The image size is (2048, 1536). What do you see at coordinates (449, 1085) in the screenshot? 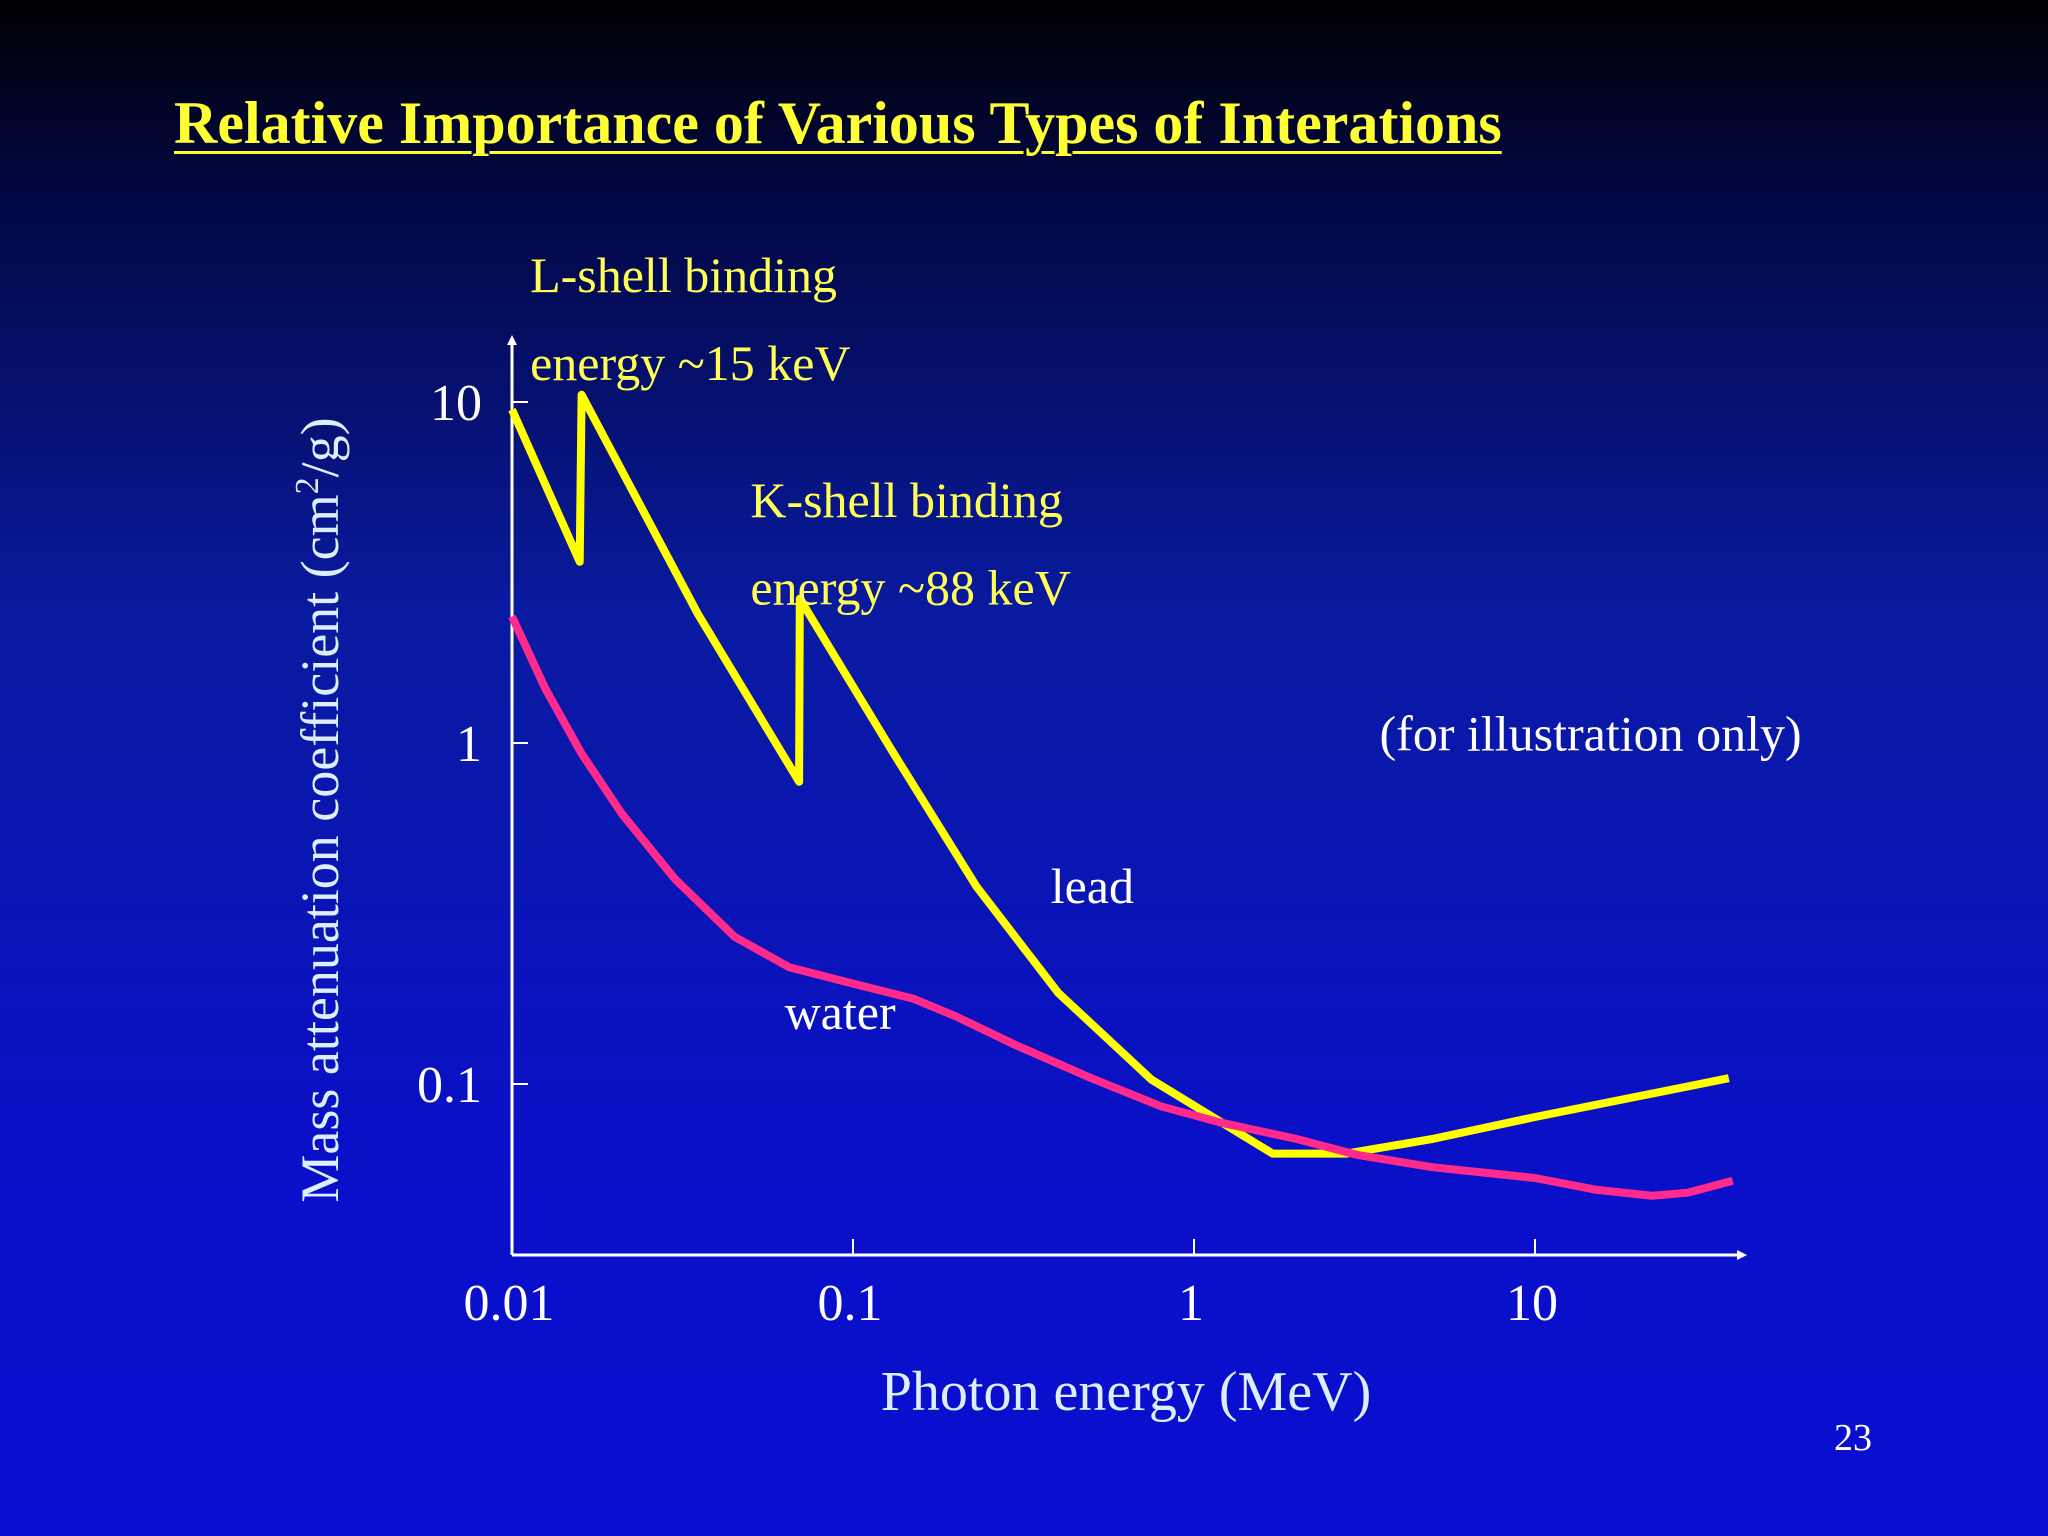
I see `y-tick-label: 0.1` at bounding box center [449, 1085].